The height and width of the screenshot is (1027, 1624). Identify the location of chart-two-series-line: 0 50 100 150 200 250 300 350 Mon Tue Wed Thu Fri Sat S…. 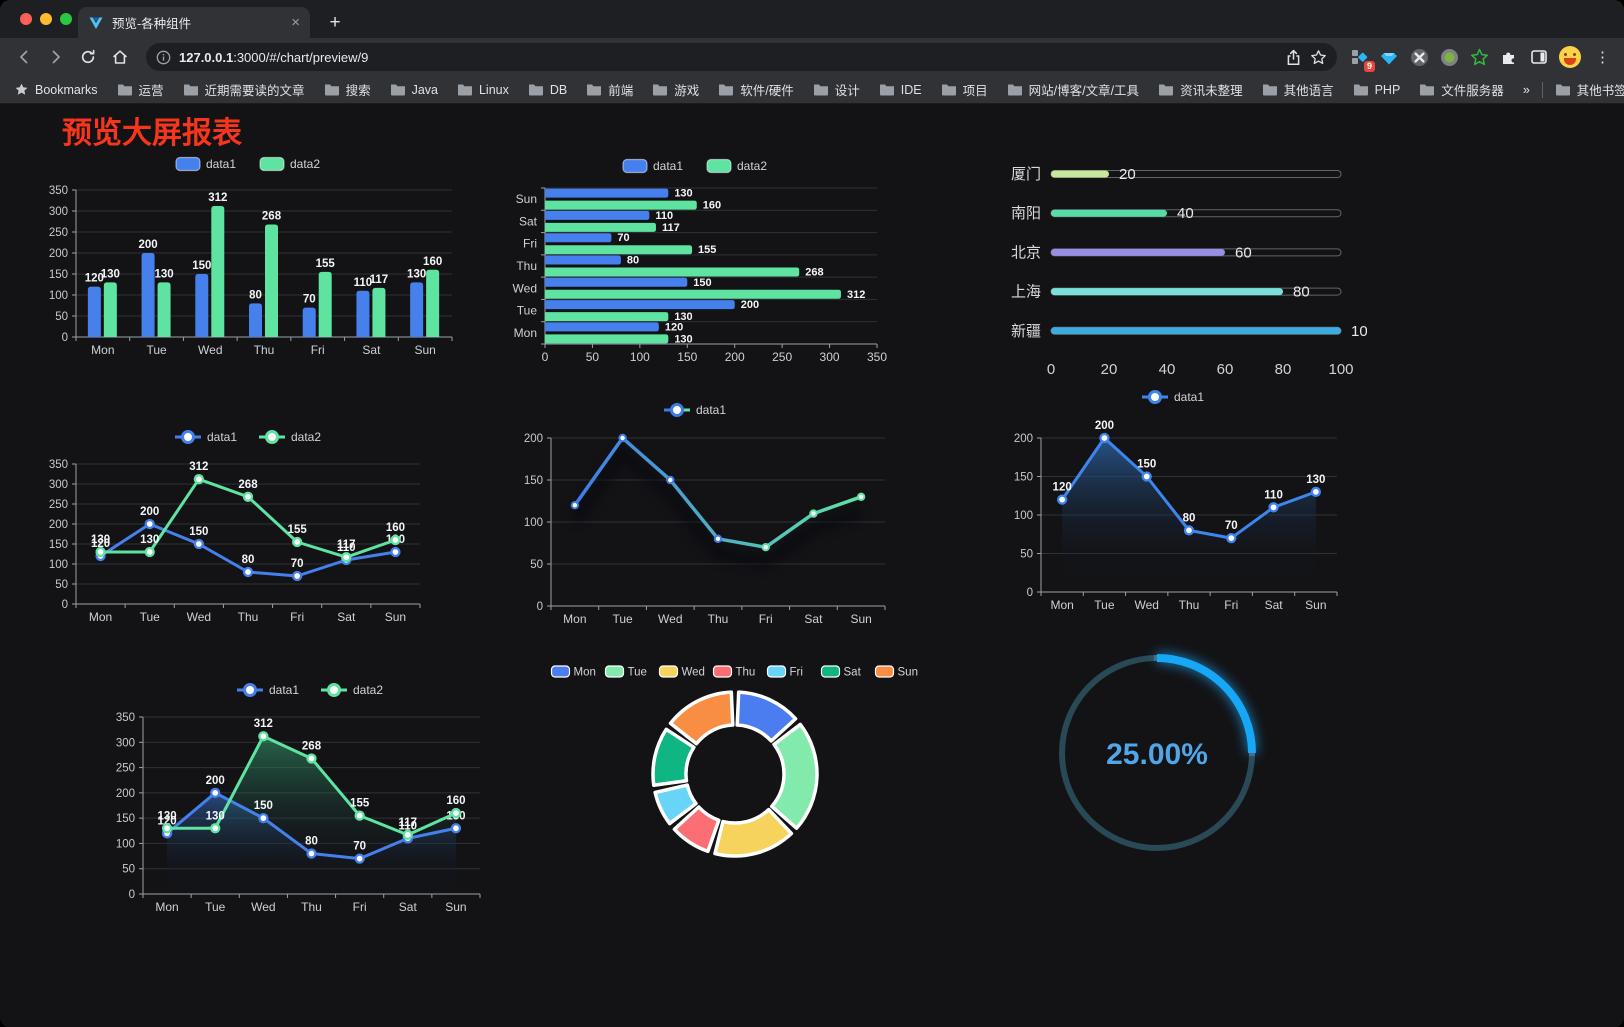
(250, 533).